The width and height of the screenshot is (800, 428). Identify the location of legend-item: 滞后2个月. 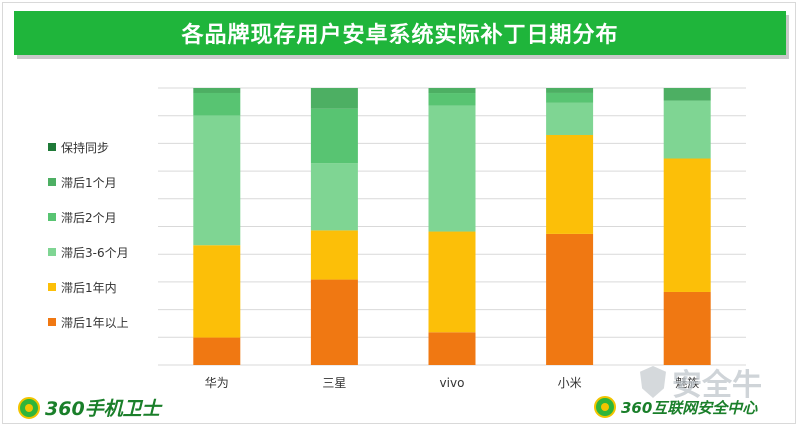
(88, 217).